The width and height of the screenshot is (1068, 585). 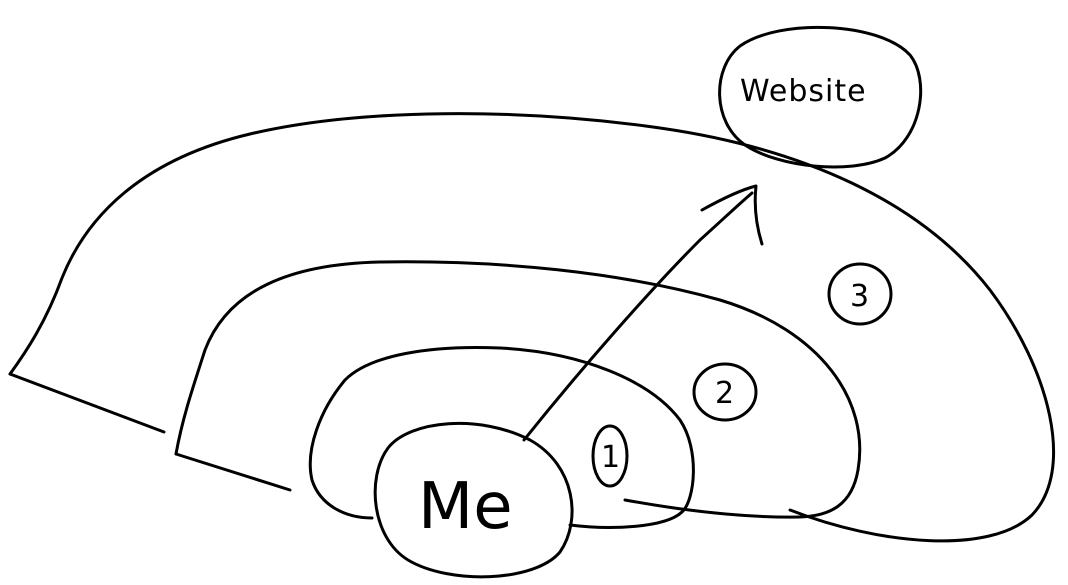 I want to click on ring-2-number: 2, so click(x=724, y=393).